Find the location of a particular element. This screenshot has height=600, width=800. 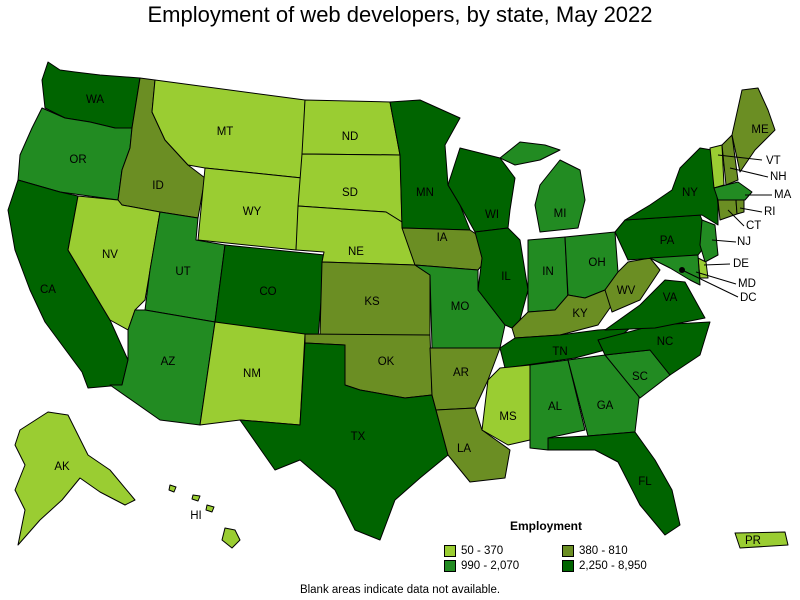

state-label-ID: ID is located at coordinates (158, 186).